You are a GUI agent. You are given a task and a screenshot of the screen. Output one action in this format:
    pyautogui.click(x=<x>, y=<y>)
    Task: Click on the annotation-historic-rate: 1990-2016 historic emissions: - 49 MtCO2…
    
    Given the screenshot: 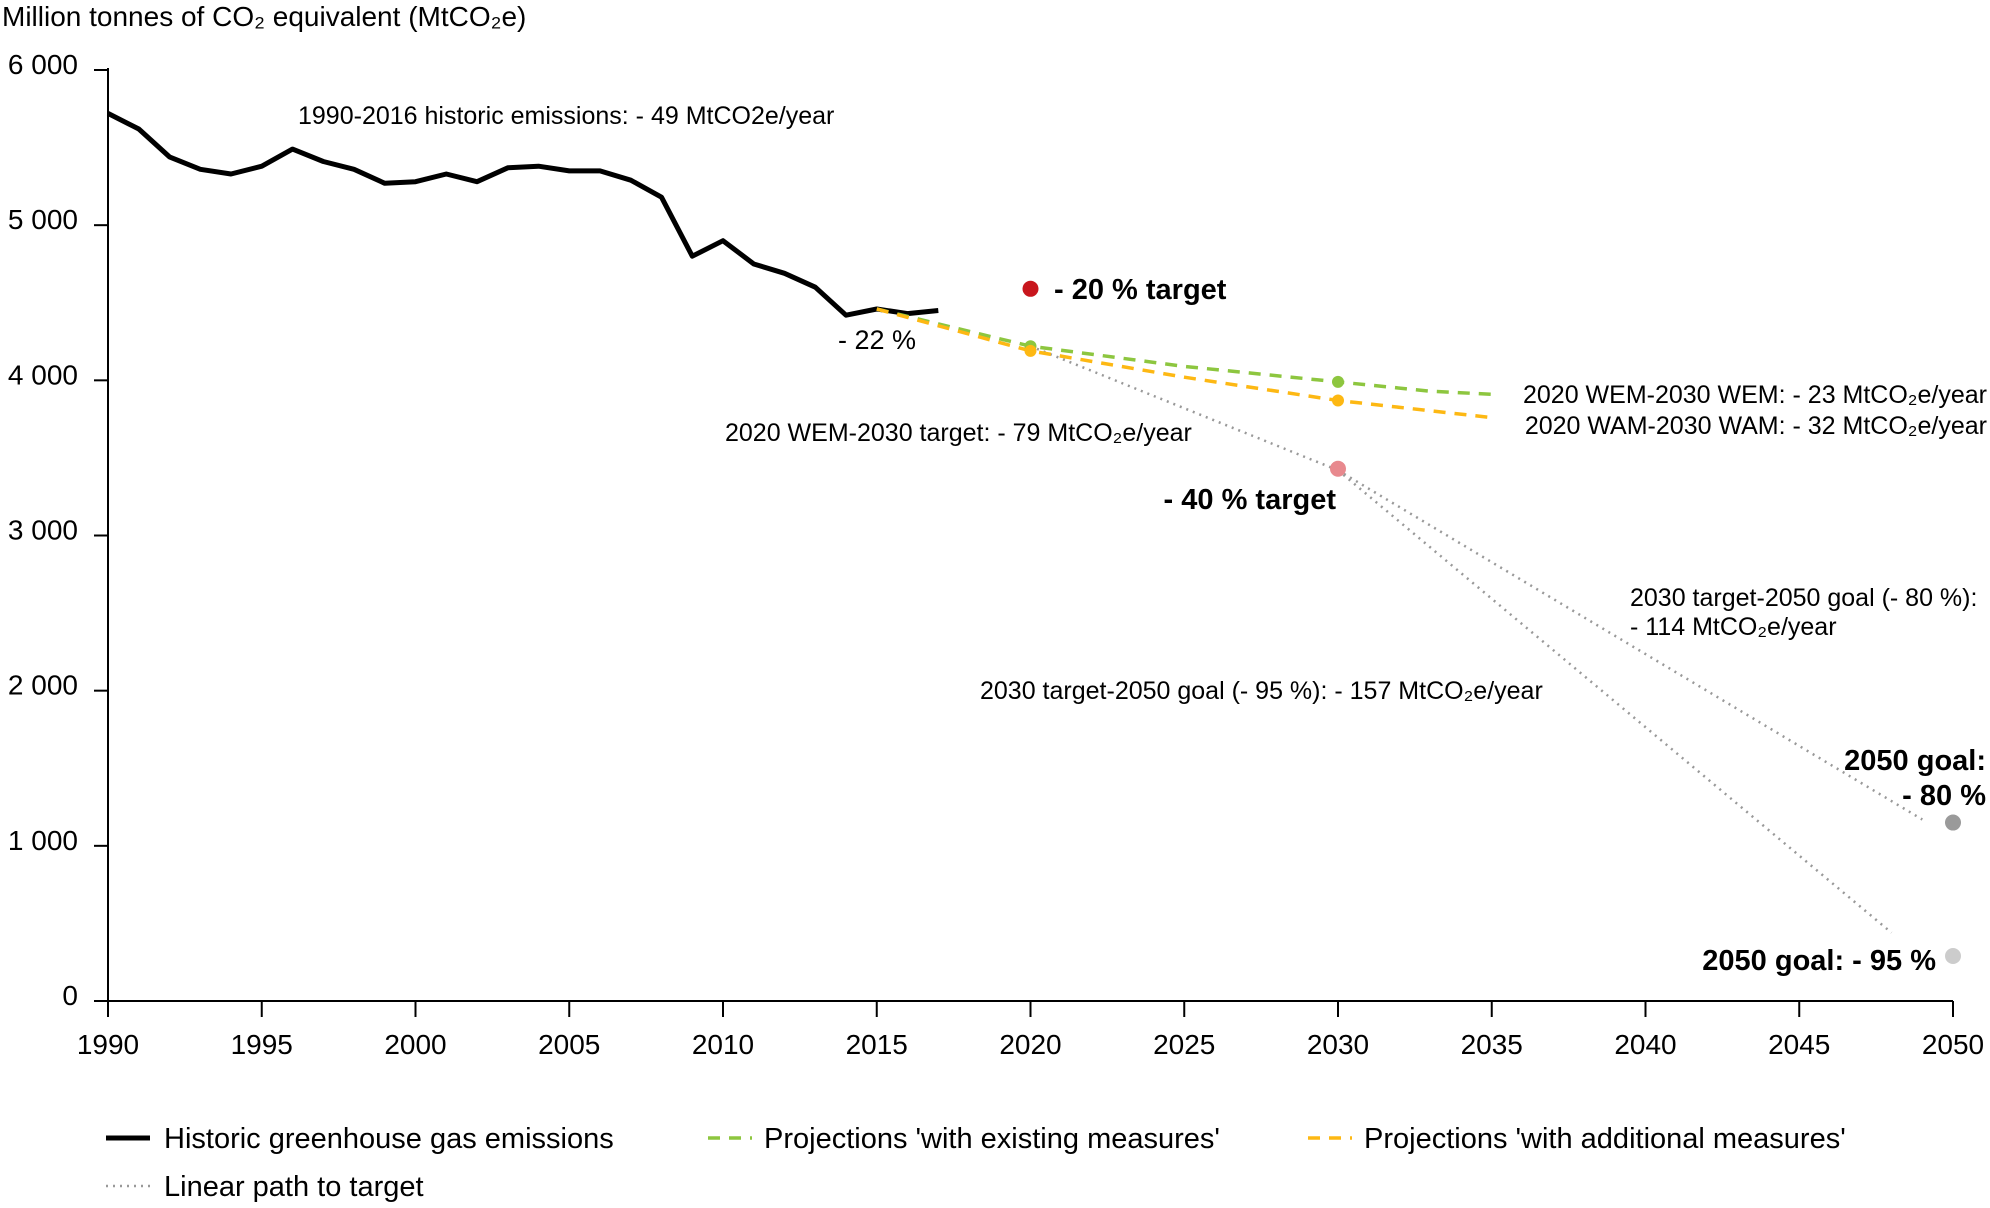 What is the action you would take?
    pyautogui.click(x=566, y=116)
    